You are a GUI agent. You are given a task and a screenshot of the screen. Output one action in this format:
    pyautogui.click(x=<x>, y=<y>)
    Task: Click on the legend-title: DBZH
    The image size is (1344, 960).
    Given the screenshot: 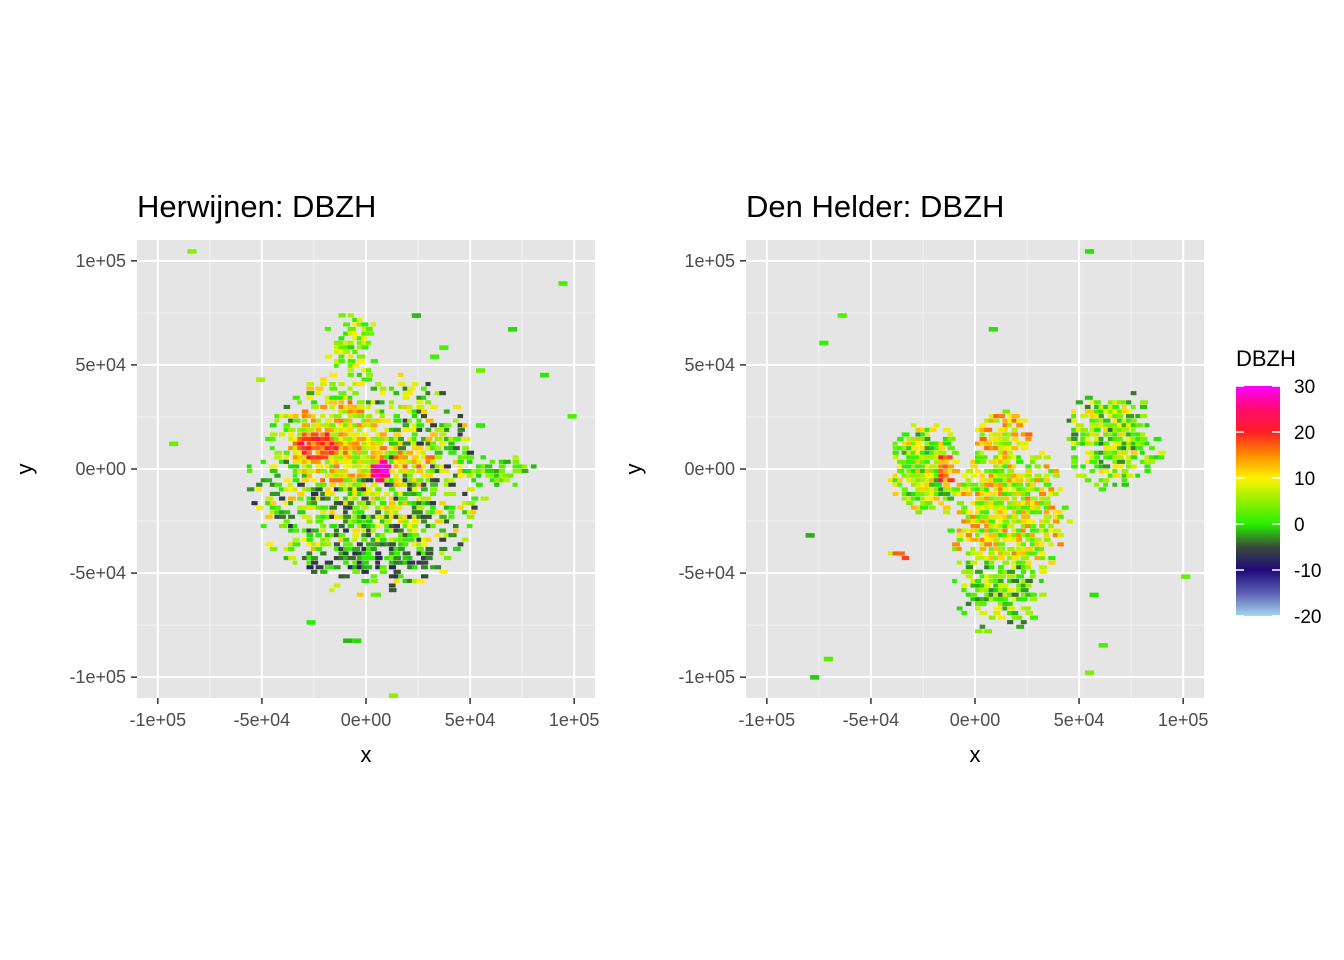 What is the action you would take?
    pyautogui.click(x=1266, y=358)
    